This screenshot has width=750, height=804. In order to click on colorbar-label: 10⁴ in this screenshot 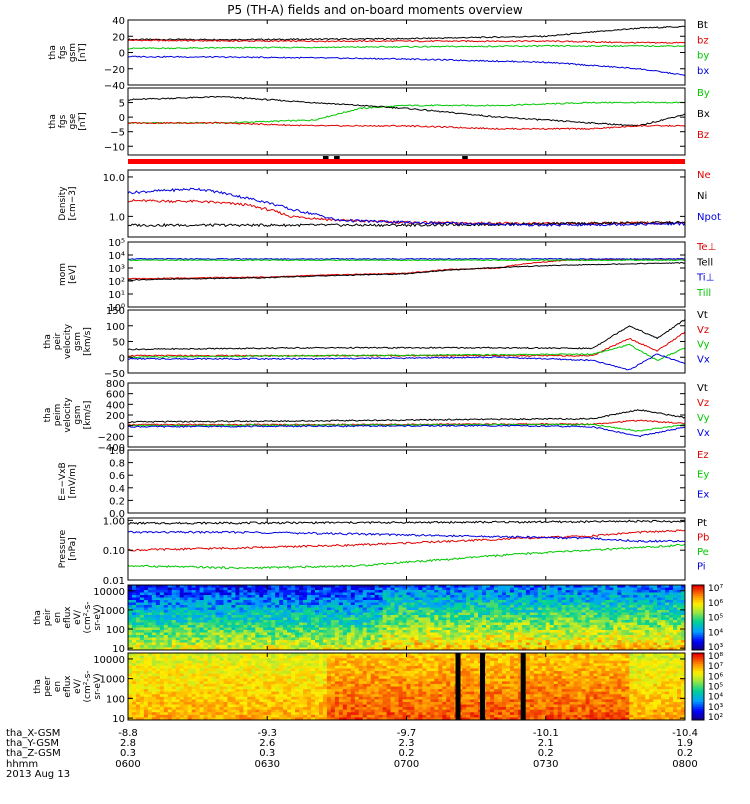, I will do `click(715, 633)`.